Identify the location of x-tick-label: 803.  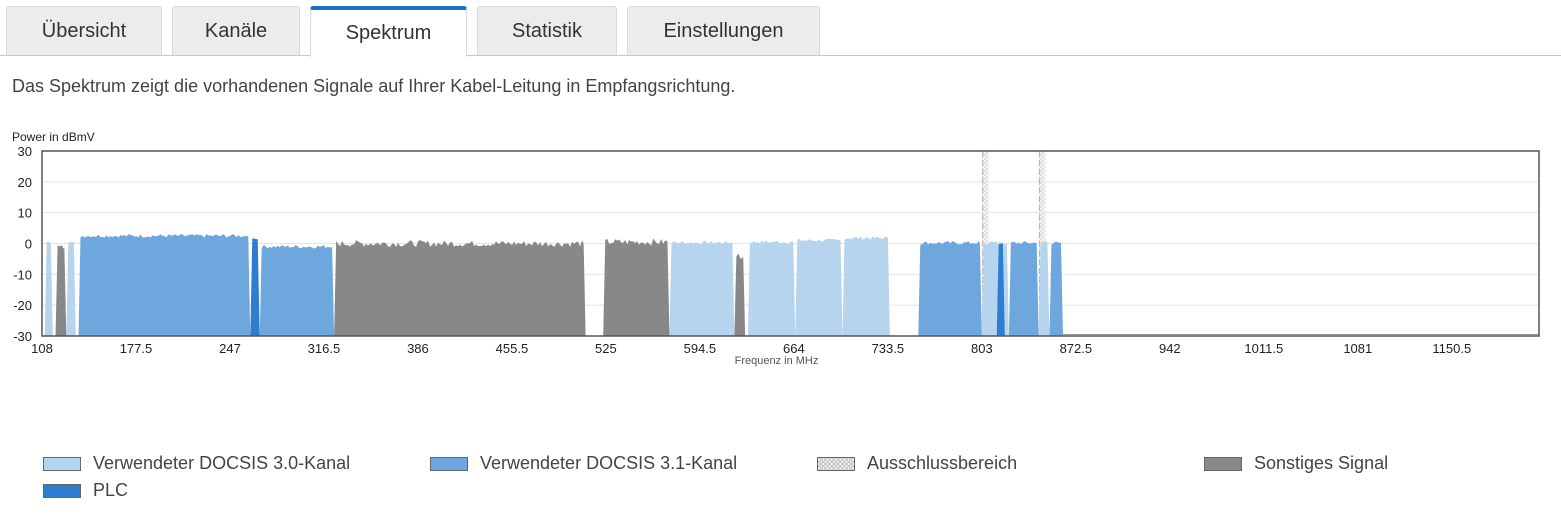
(982, 348).